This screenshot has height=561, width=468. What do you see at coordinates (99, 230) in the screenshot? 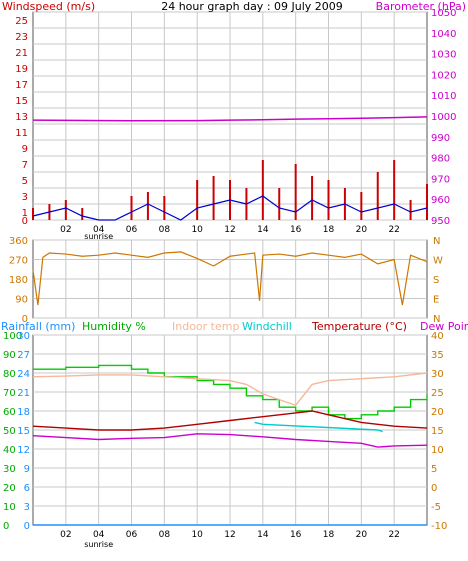
I see `top-x-tick-label: 04` at bounding box center [99, 230].